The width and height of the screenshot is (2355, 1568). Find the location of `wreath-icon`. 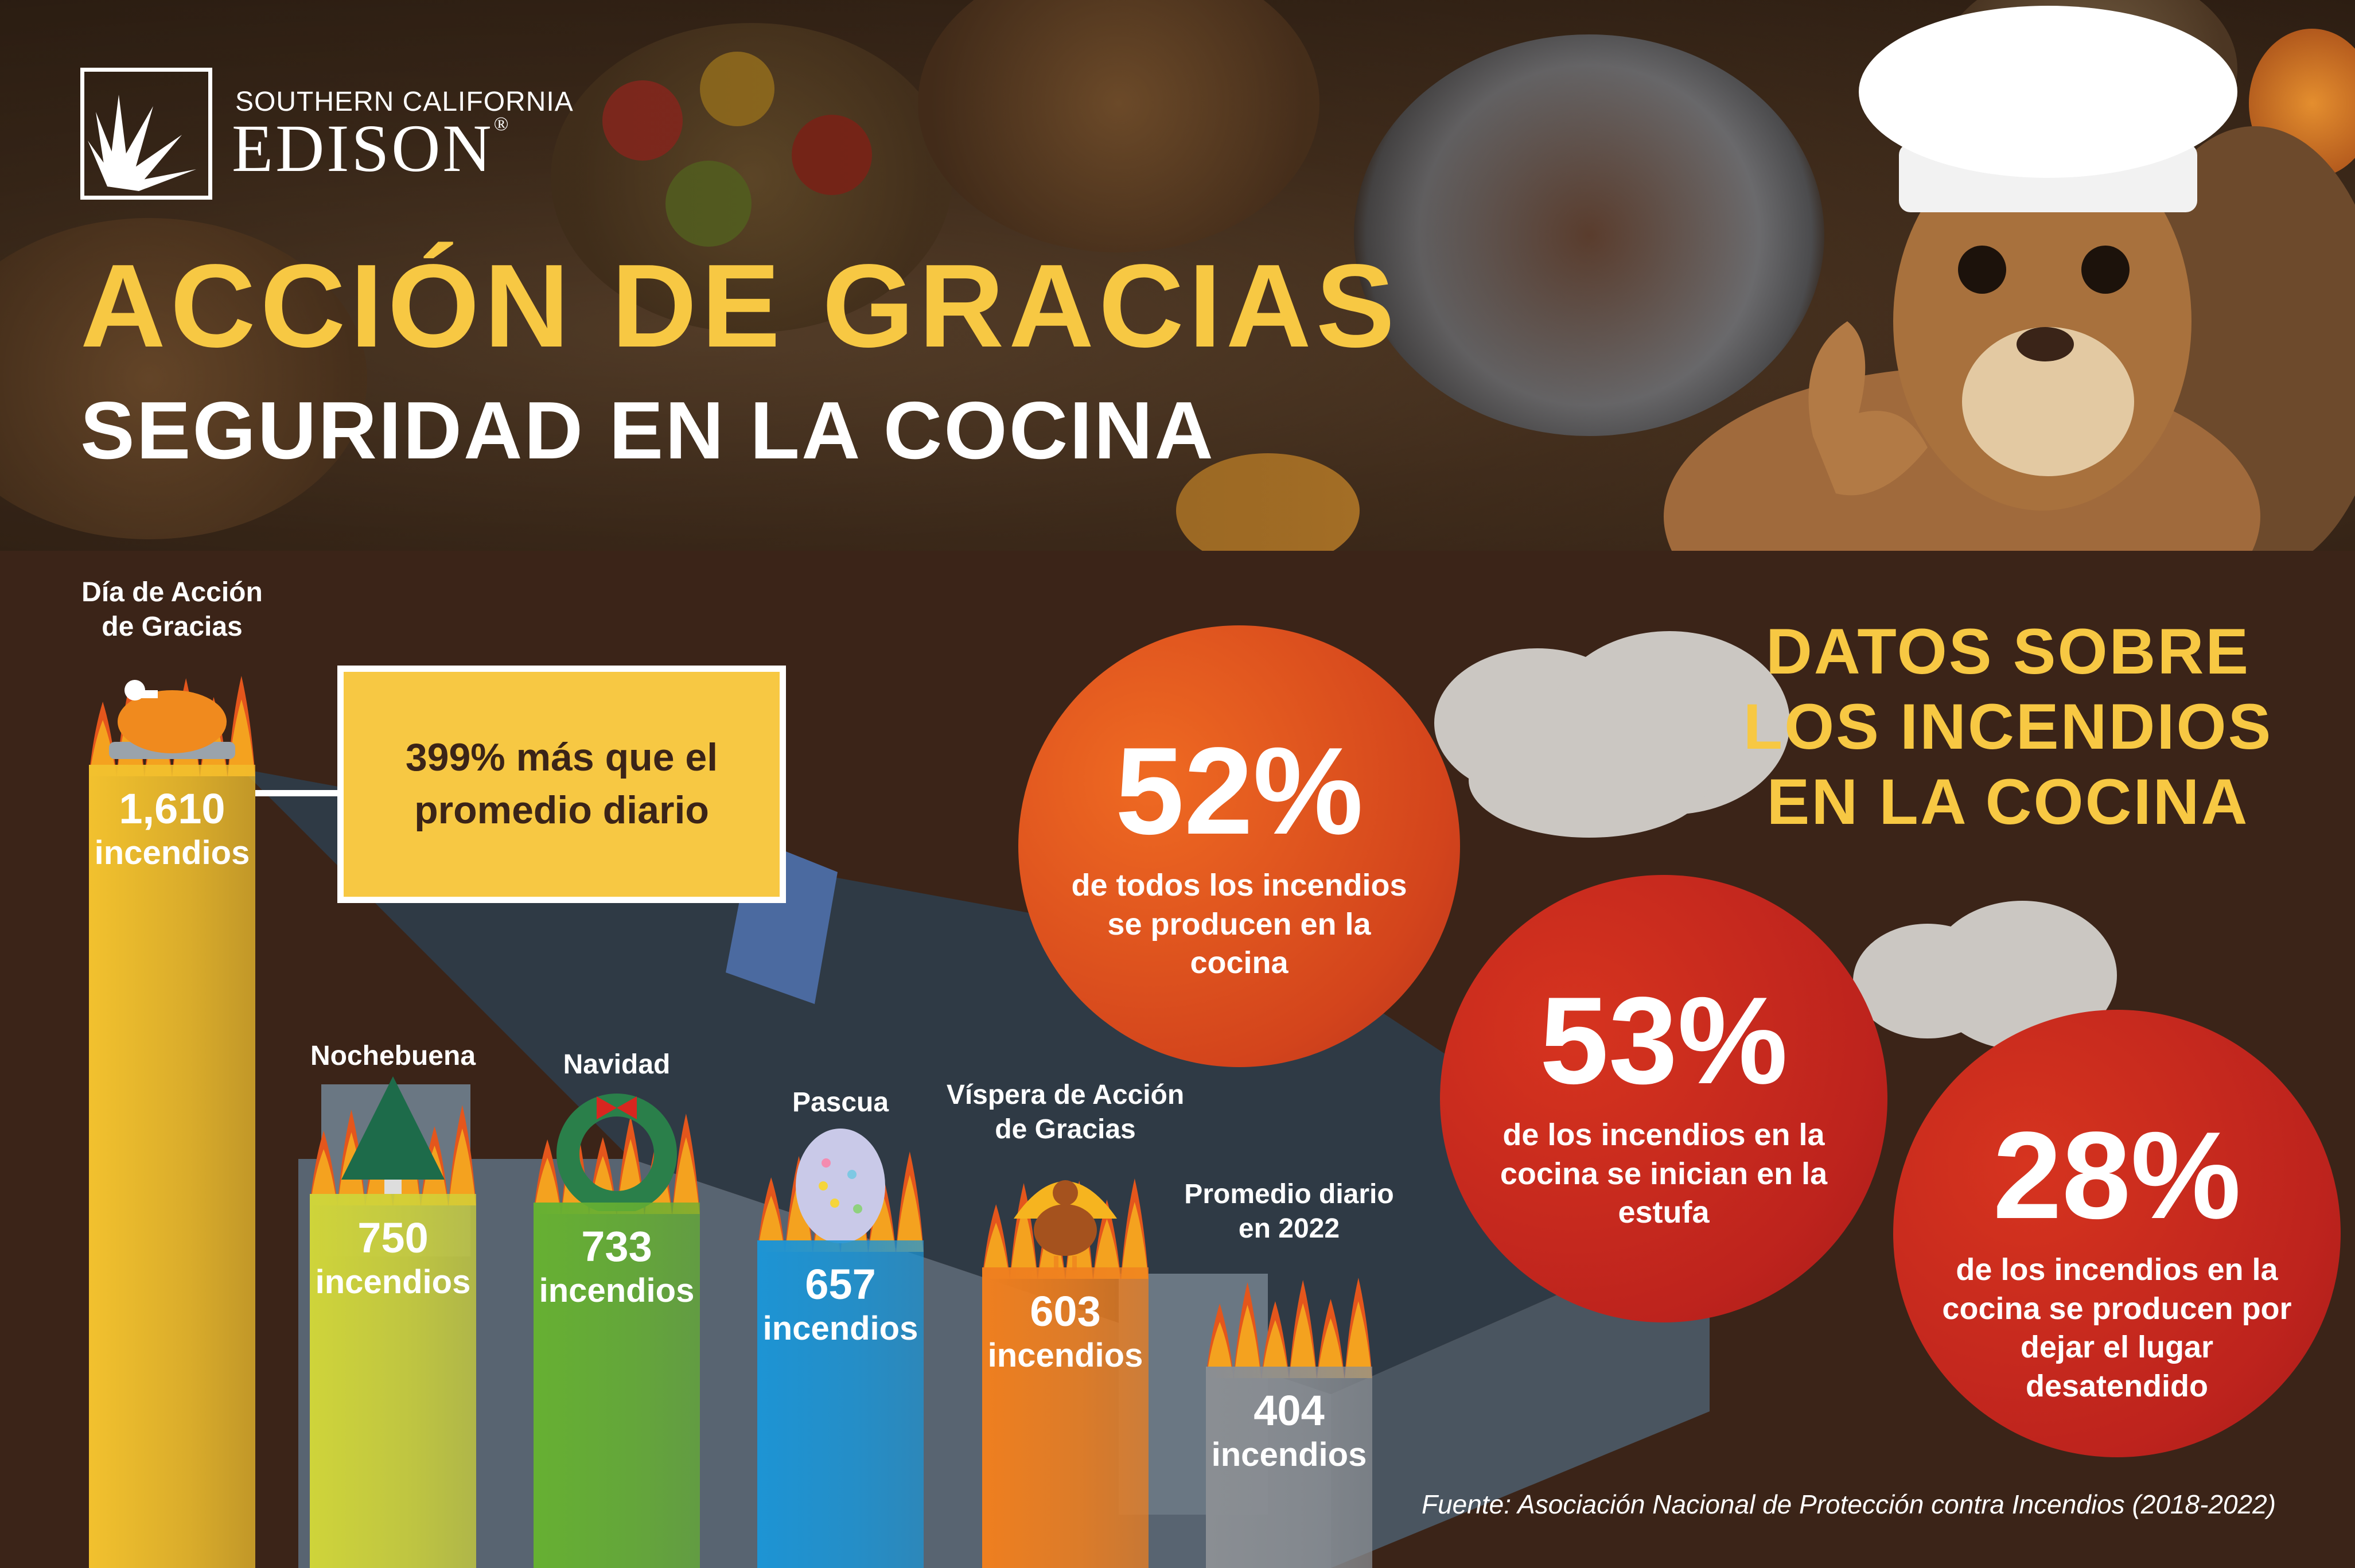

wreath-icon is located at coordinates (616, 1152).